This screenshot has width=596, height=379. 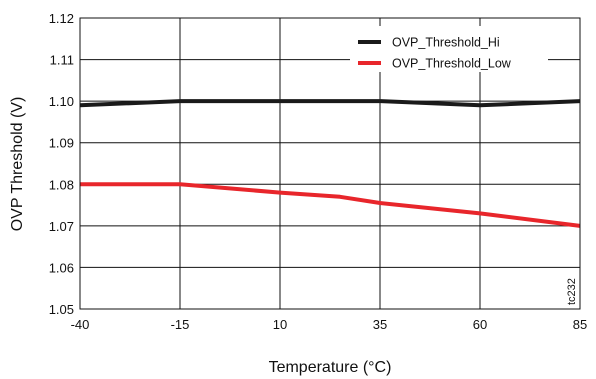 What do you see at coordinates (330, 367) in the screenshot?
I see `x-axis-title: Temperature (°C)` at bounding box center [330, 367].